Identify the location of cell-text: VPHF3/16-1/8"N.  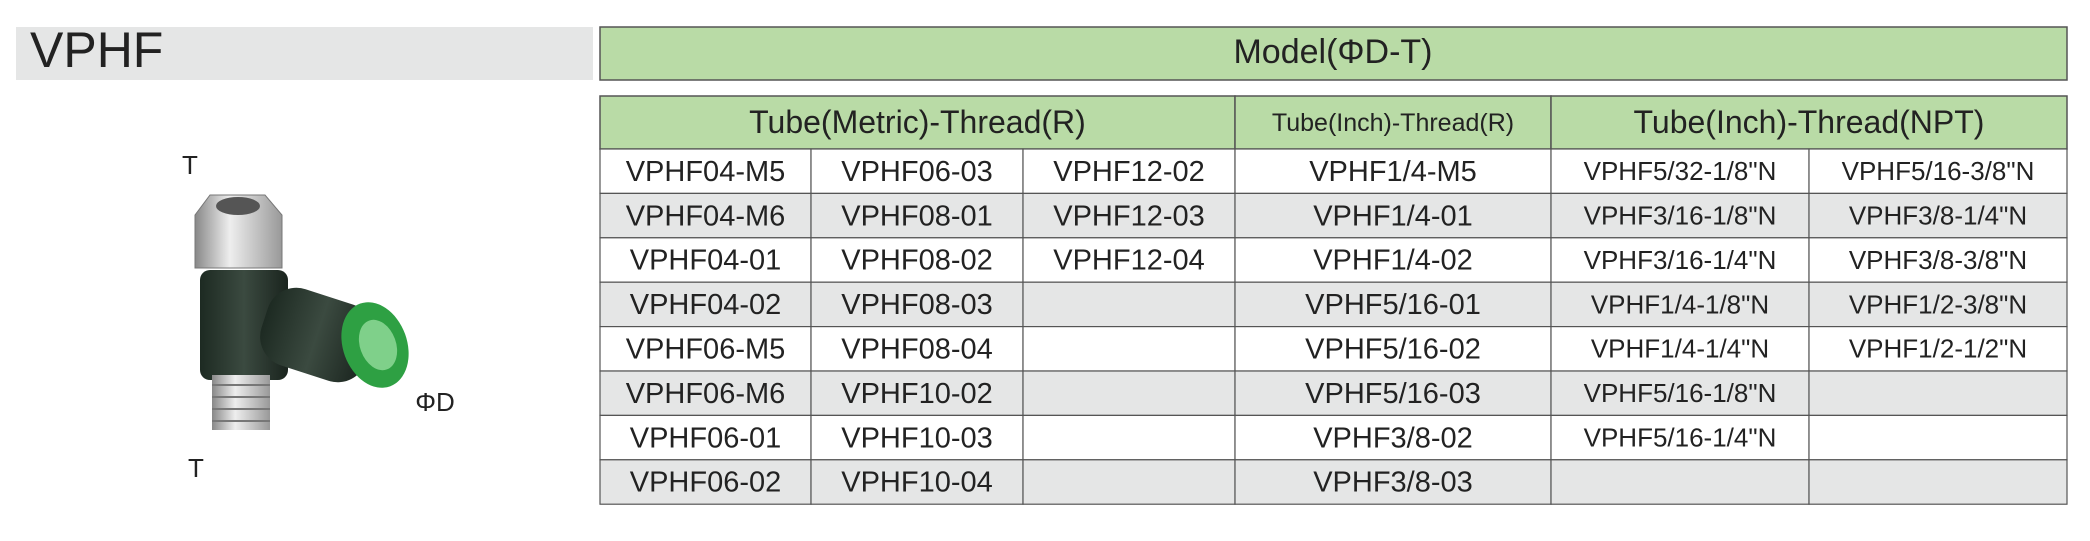
(1680, 215).